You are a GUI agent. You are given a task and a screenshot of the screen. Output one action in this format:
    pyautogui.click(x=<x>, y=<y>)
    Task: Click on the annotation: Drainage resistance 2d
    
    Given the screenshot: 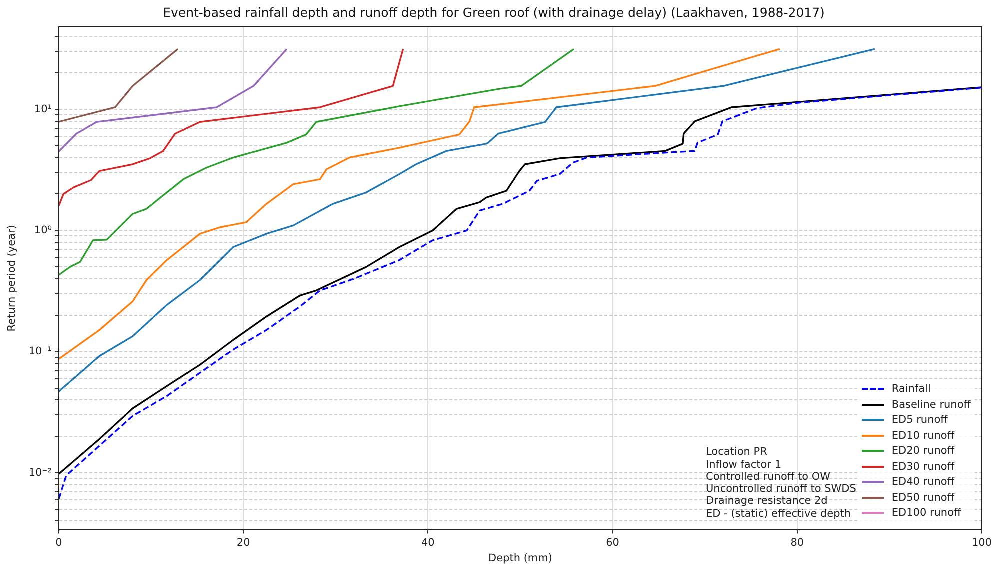 What is the action you would take?
    pyautogui.click(x=767, y=501)
    